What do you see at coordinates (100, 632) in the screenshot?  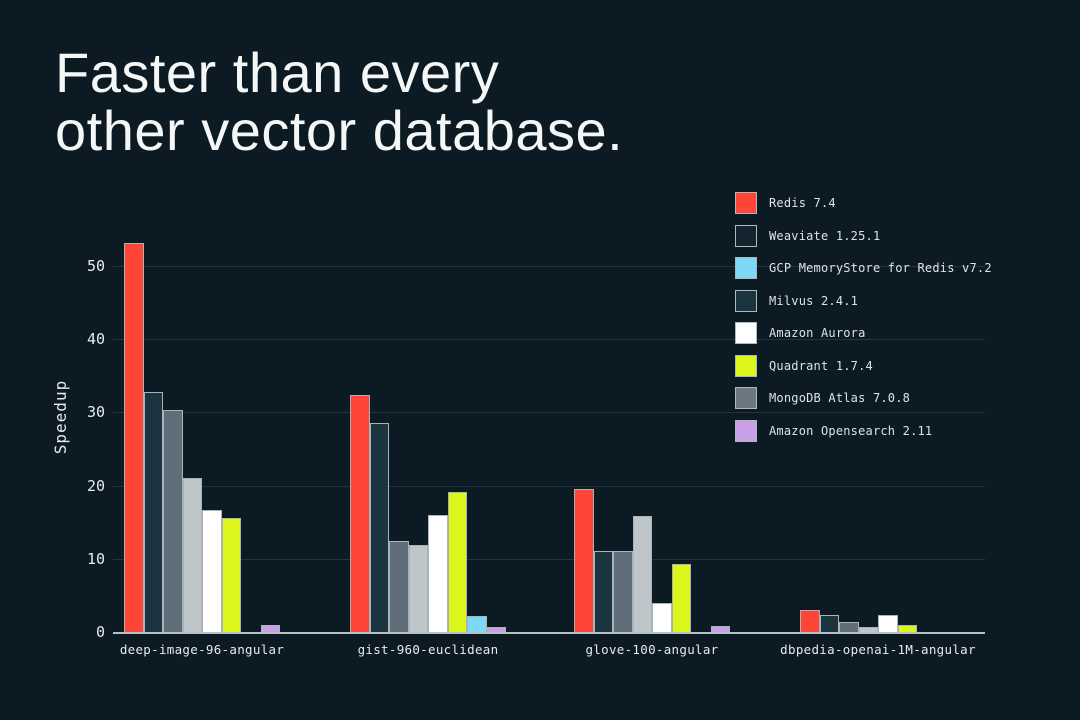 I see `y-tick-label-0: 0` at bounding box center [100, 632].